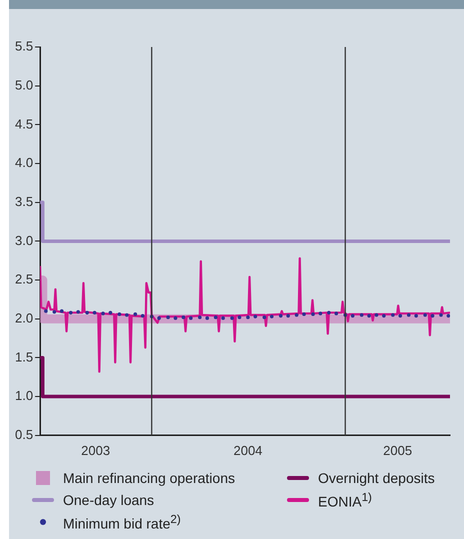 This screenshot has height=539, width=464. What do you see at coordinates (376, 478) in the screenshot?
I see `legend-label: Overnight deposits` at bounding box center [376, 478].